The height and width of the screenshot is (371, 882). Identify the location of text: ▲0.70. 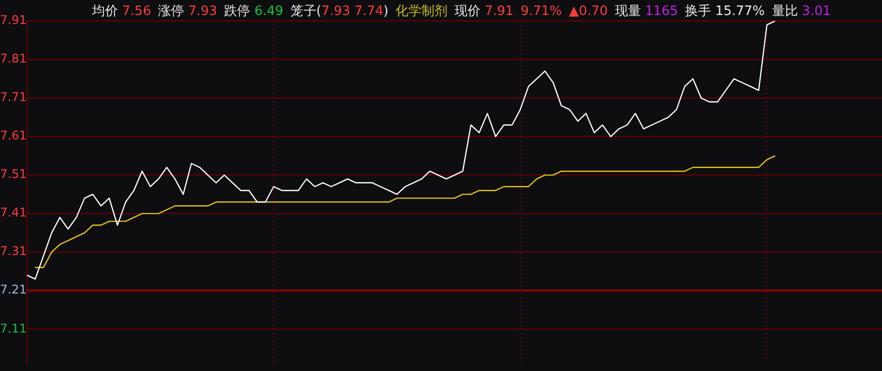
(588, 11).